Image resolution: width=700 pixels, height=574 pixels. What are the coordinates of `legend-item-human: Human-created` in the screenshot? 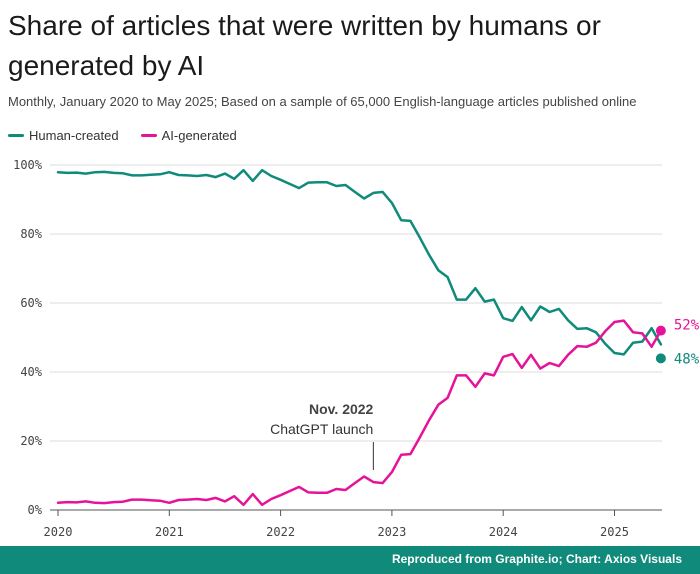 It's located at (63, 135).